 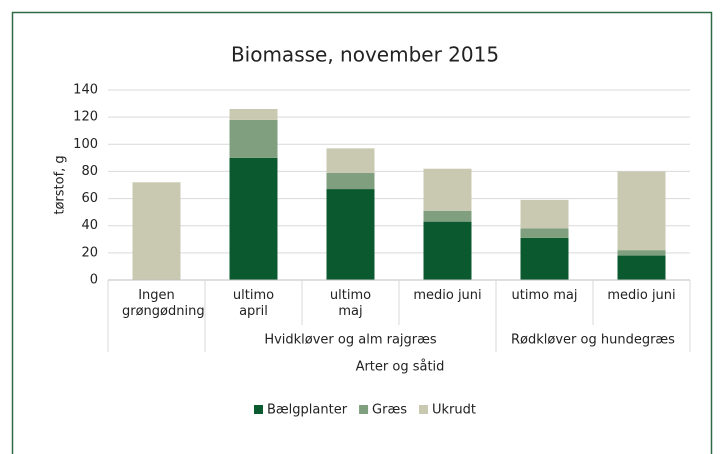 I want to click on x-tick-label: Ingen grøngødning, so click(x=163, y=303).